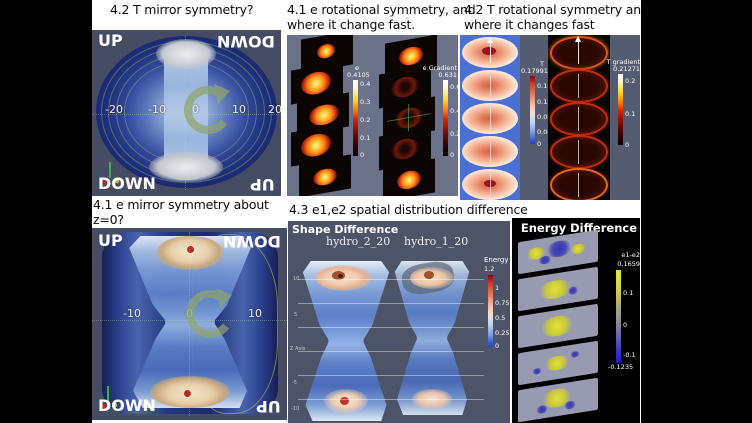  I want to click on cb-tick: 0.75, so click(502, 303).